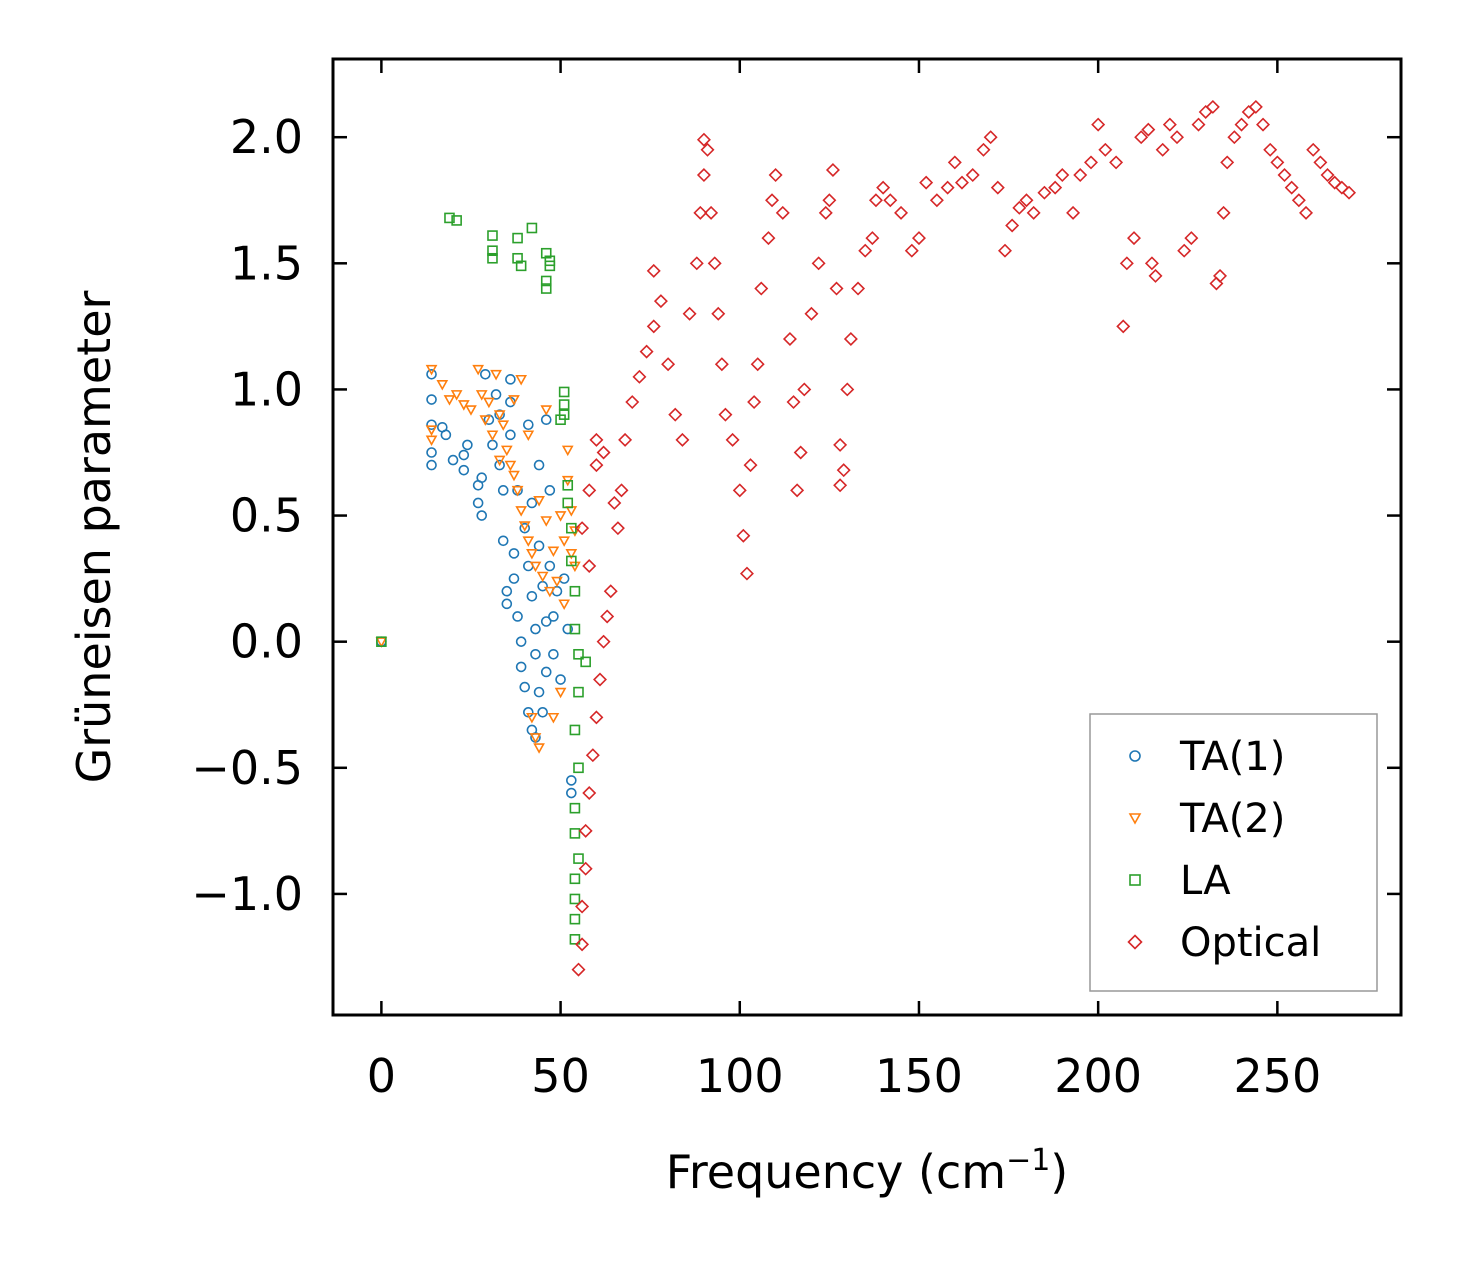 The image size is (1462, 1269). What do you see at coordinates (1250, 943) in the screenshot?
I see `legend-label: Optical` at bounding box center [1250, 943].